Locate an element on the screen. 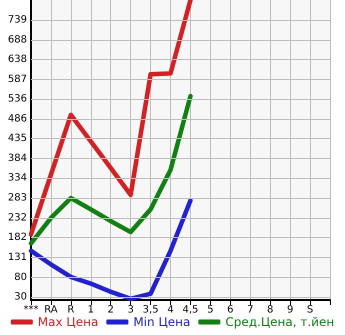 This screenshot has width=345, height=335. x-tick-label: 8 is located at coordinates (270, 310).